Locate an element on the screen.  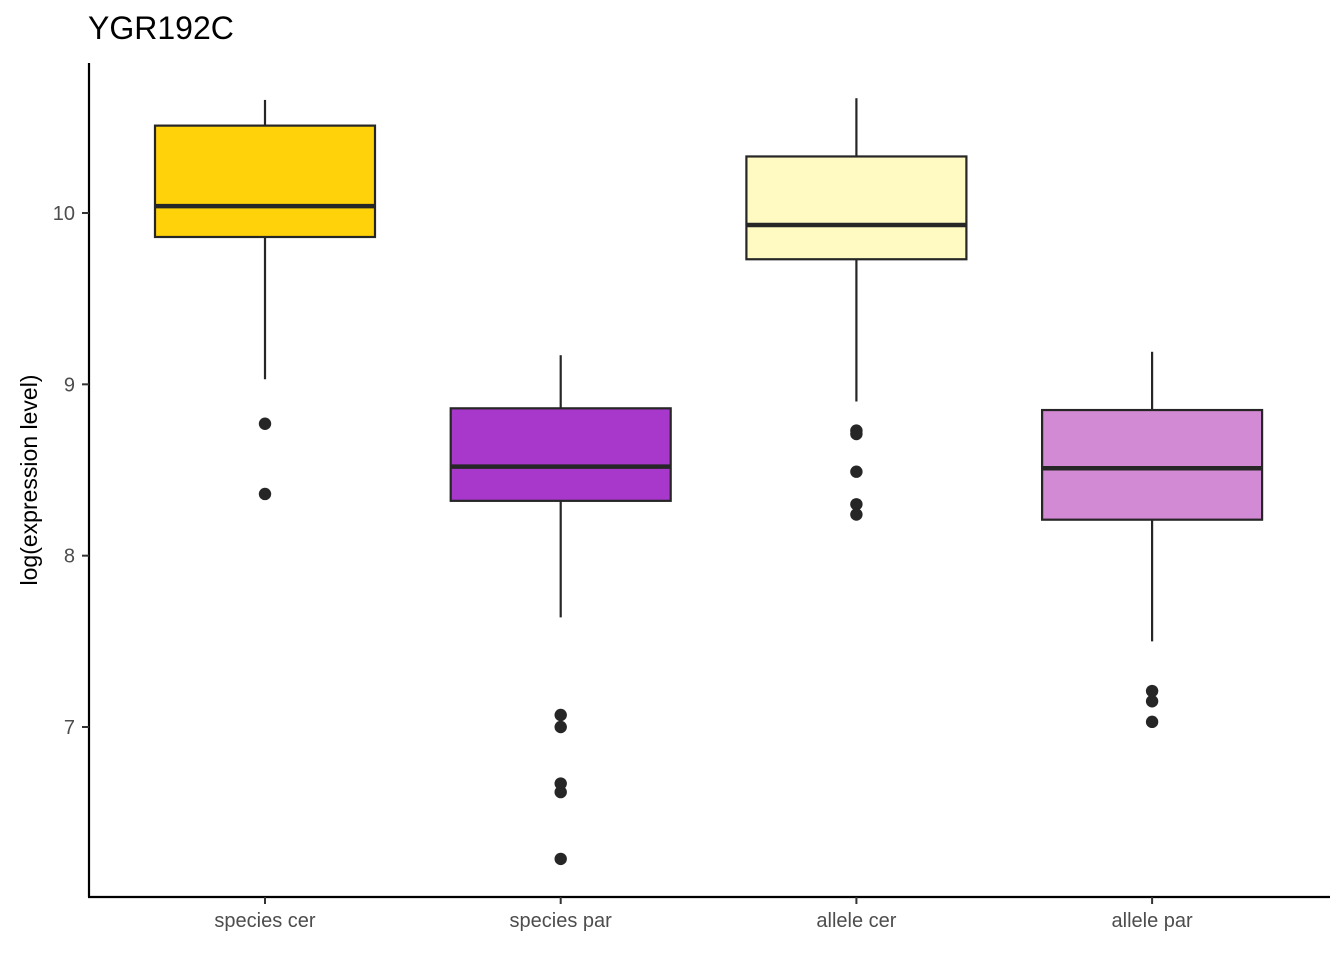
y-tick-label: 7 is located at coordinates (69, 728).